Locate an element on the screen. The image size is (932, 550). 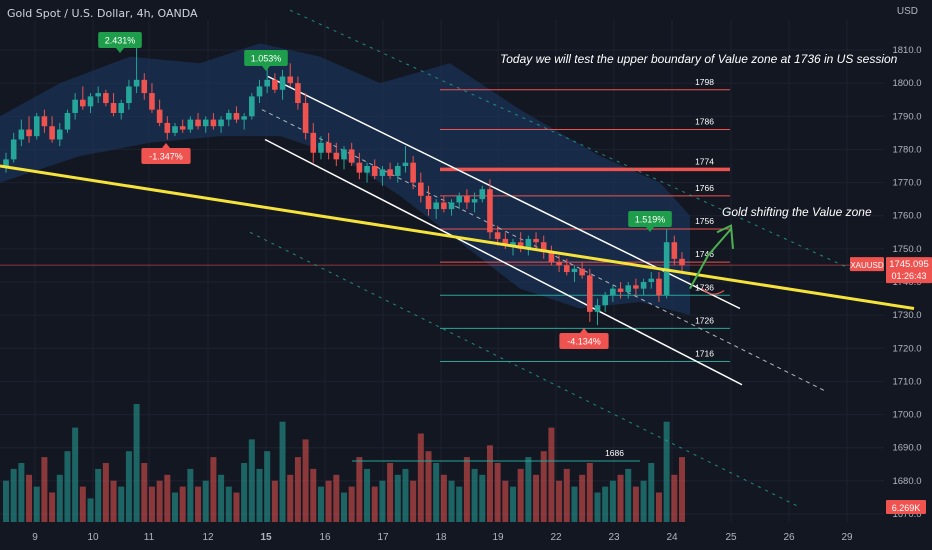
x-tick-label: 23 is located at coordinates (614, 537).